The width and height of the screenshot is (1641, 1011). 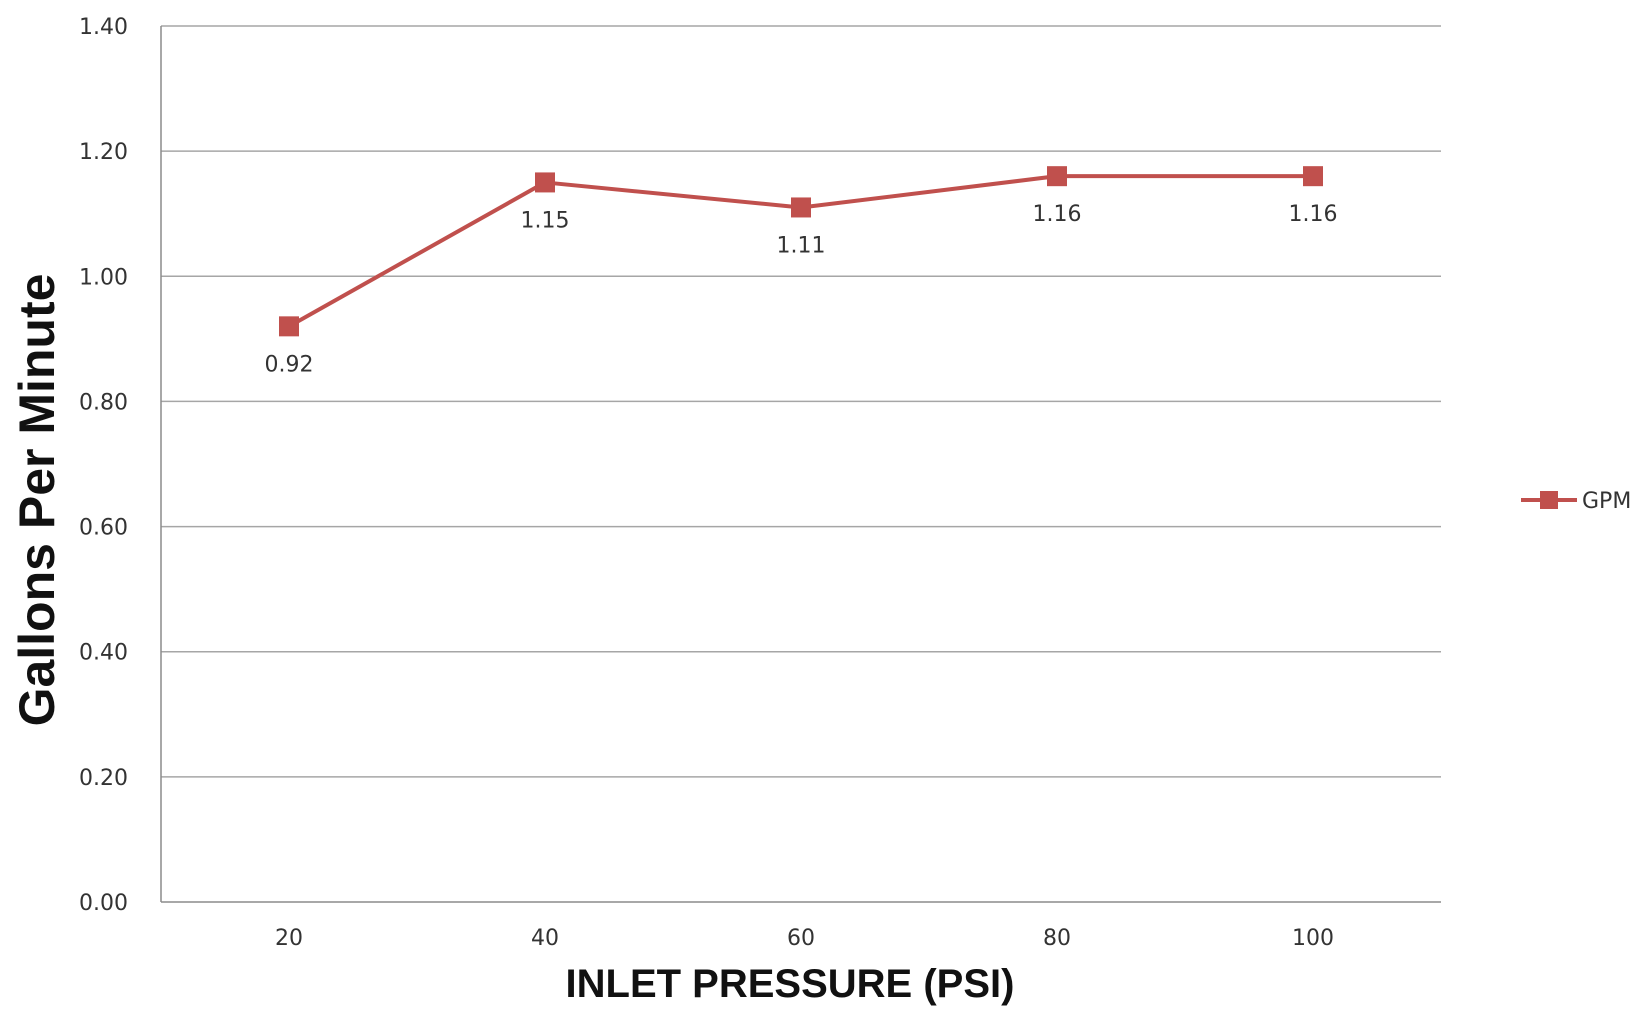 What do you see at coordinates (1549, 500) in the screenshot?
I see `legend-marker` at bounding box center [1549, 500].